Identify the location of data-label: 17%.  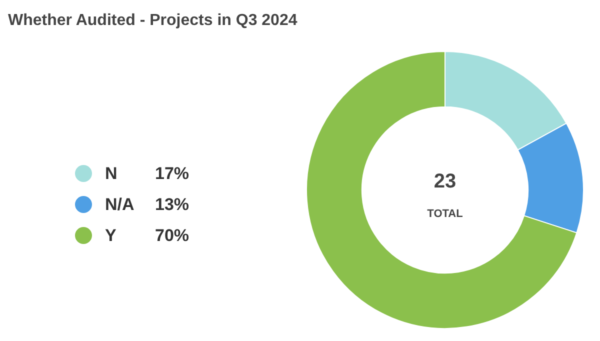
(172, 174).